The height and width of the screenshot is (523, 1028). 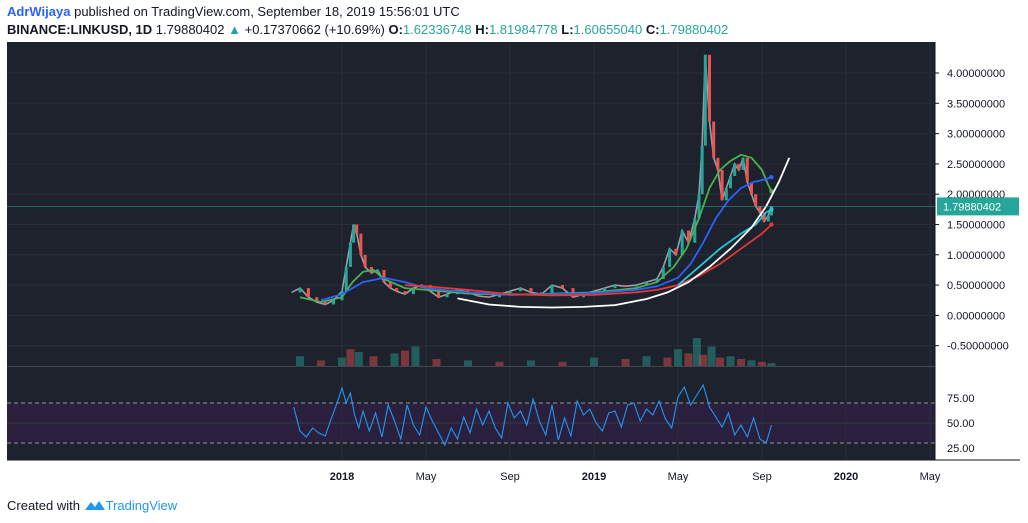 What do you see at coordinates (43, 505) in the screenshot?
I see `created-with-text: Created with` at bounding box center [43, 505].